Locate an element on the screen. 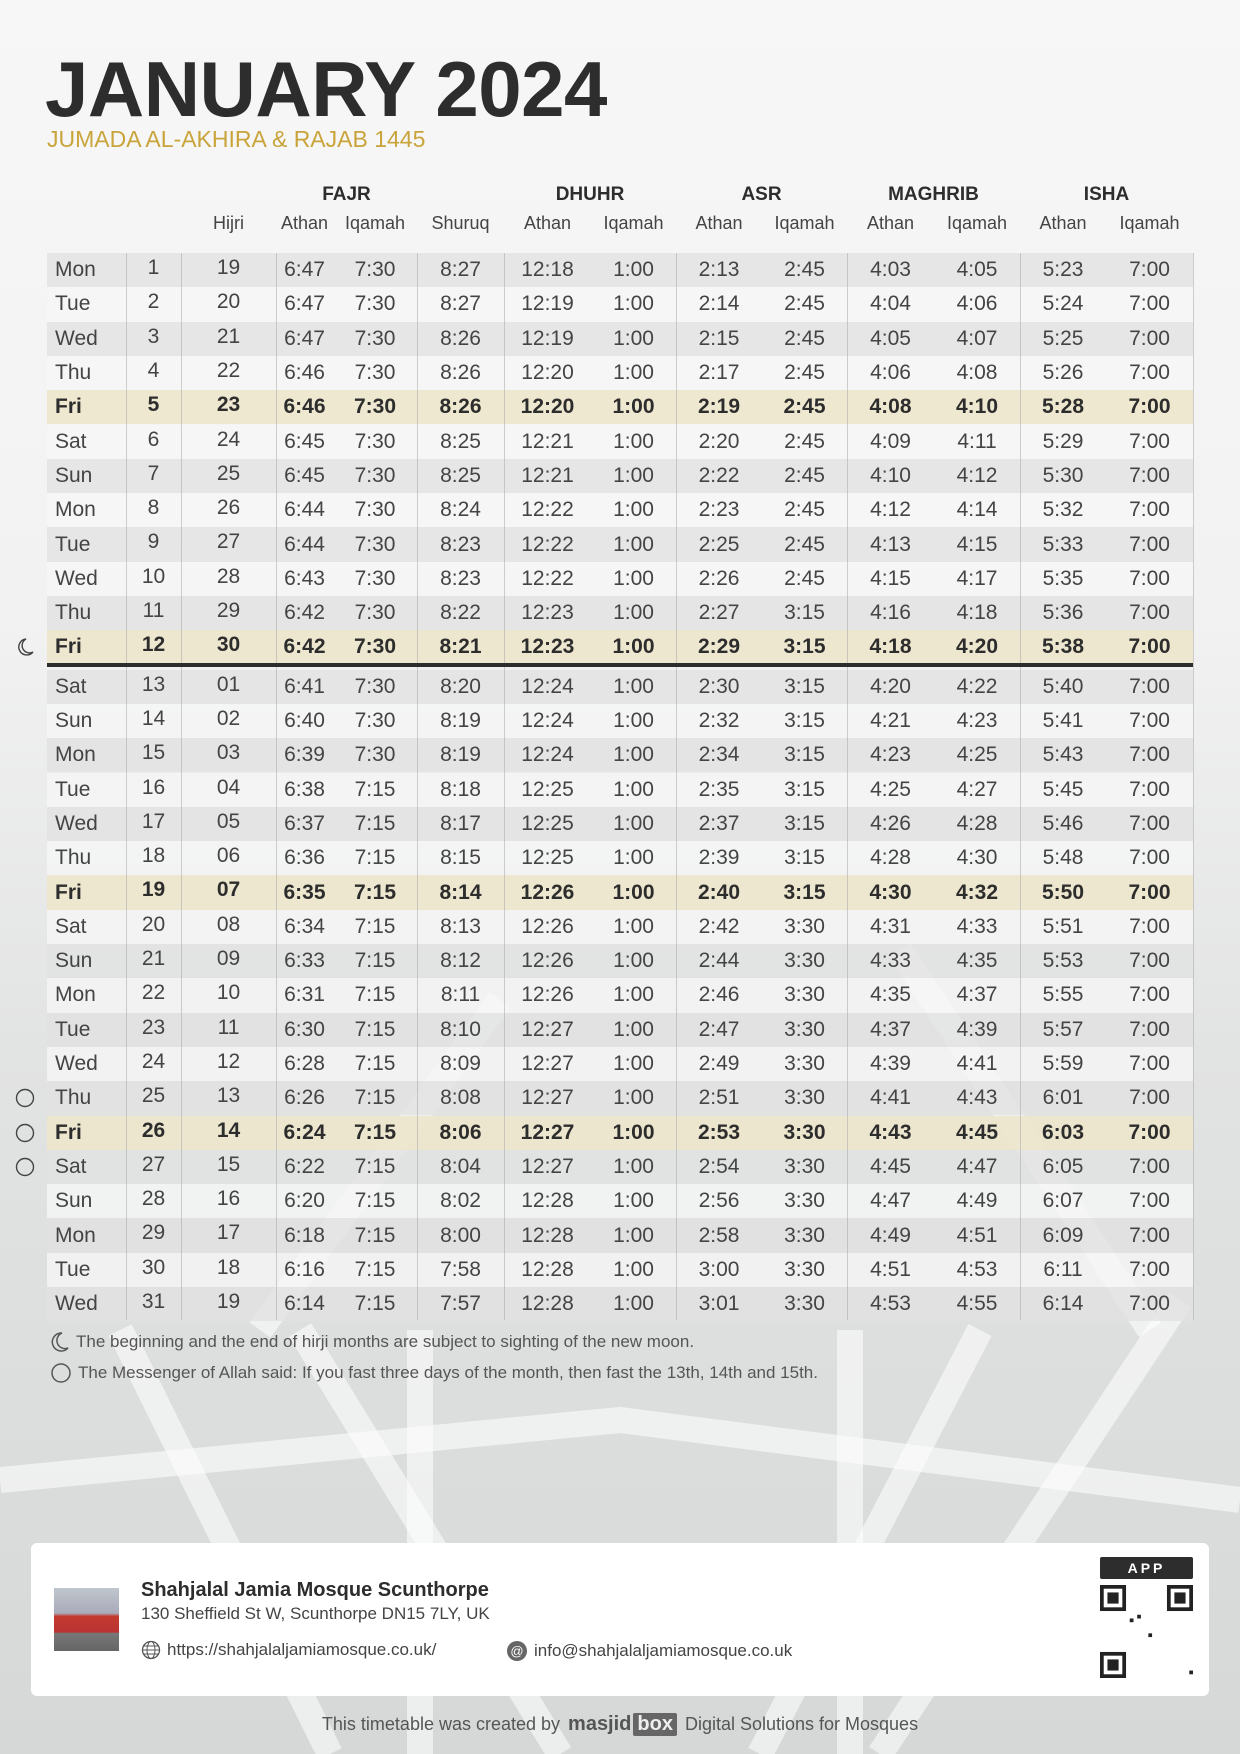 The height and width of the screenshot is (1754, 1240). cell-date: 23 is located at coordinates (153, 1027).